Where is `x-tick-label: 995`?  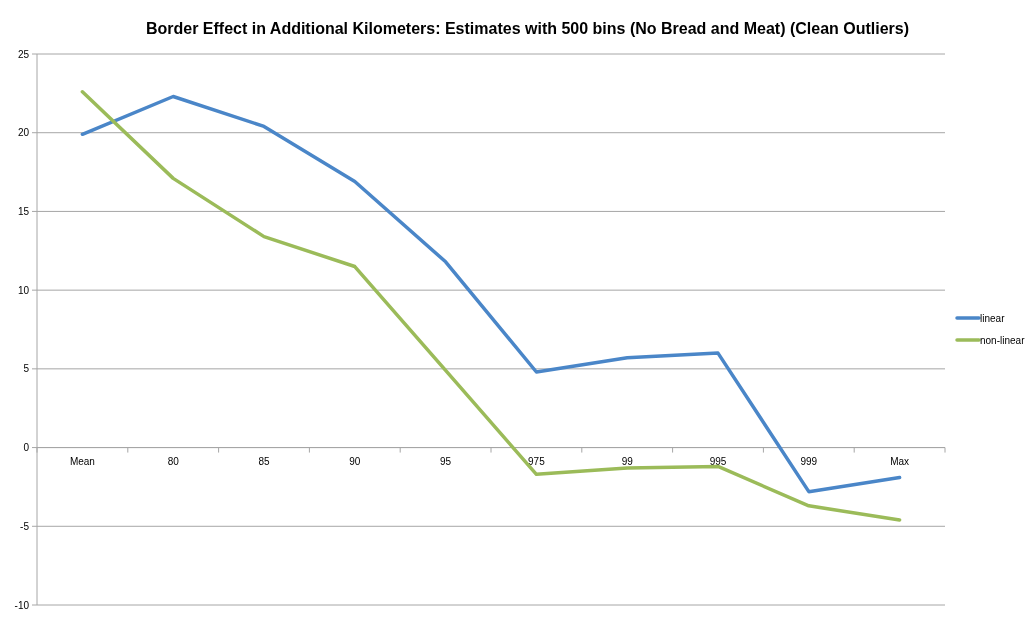 x-tick-label: 995 is located at coordinates (718, 461).